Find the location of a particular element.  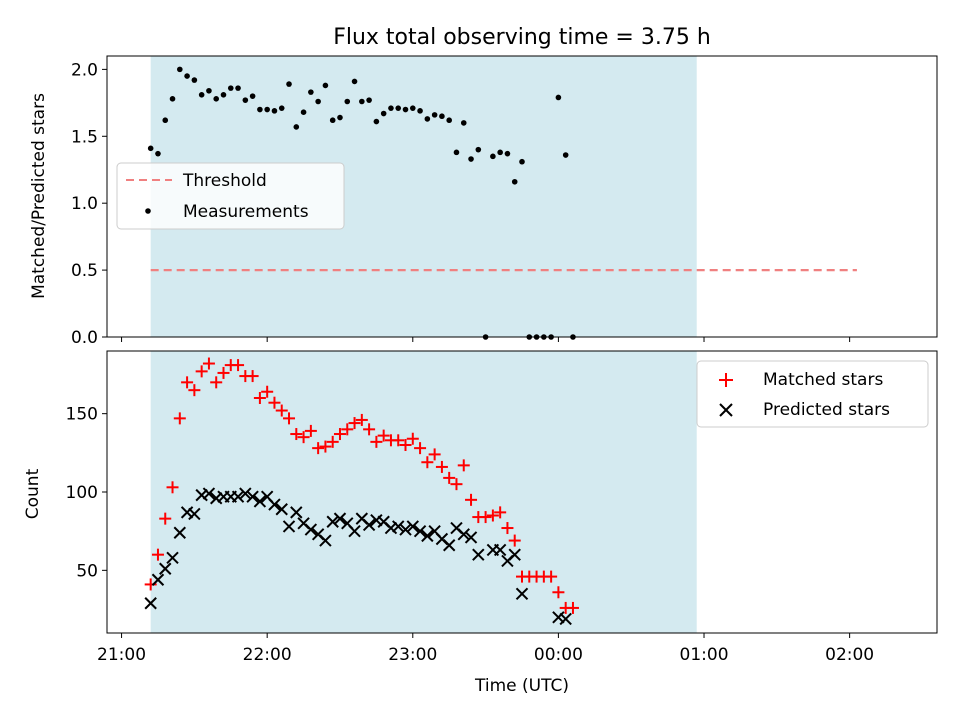

bottom-x-axis-ticks: 21:00 22:00 23:00 00:00 01:00 02:00 is located at coordinates (485, 649).